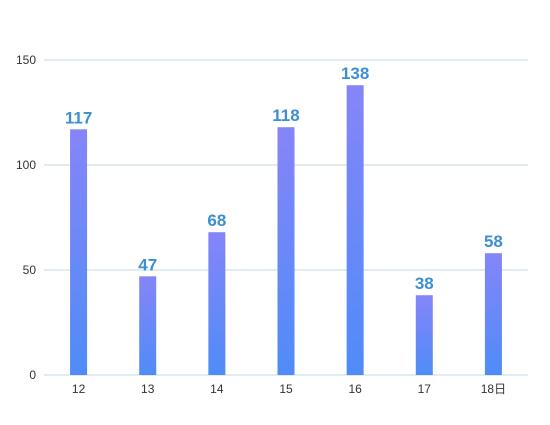  Describe the element at coordinates (355, 73) in the screenshot. I see `data-label-16: 138` at that location.